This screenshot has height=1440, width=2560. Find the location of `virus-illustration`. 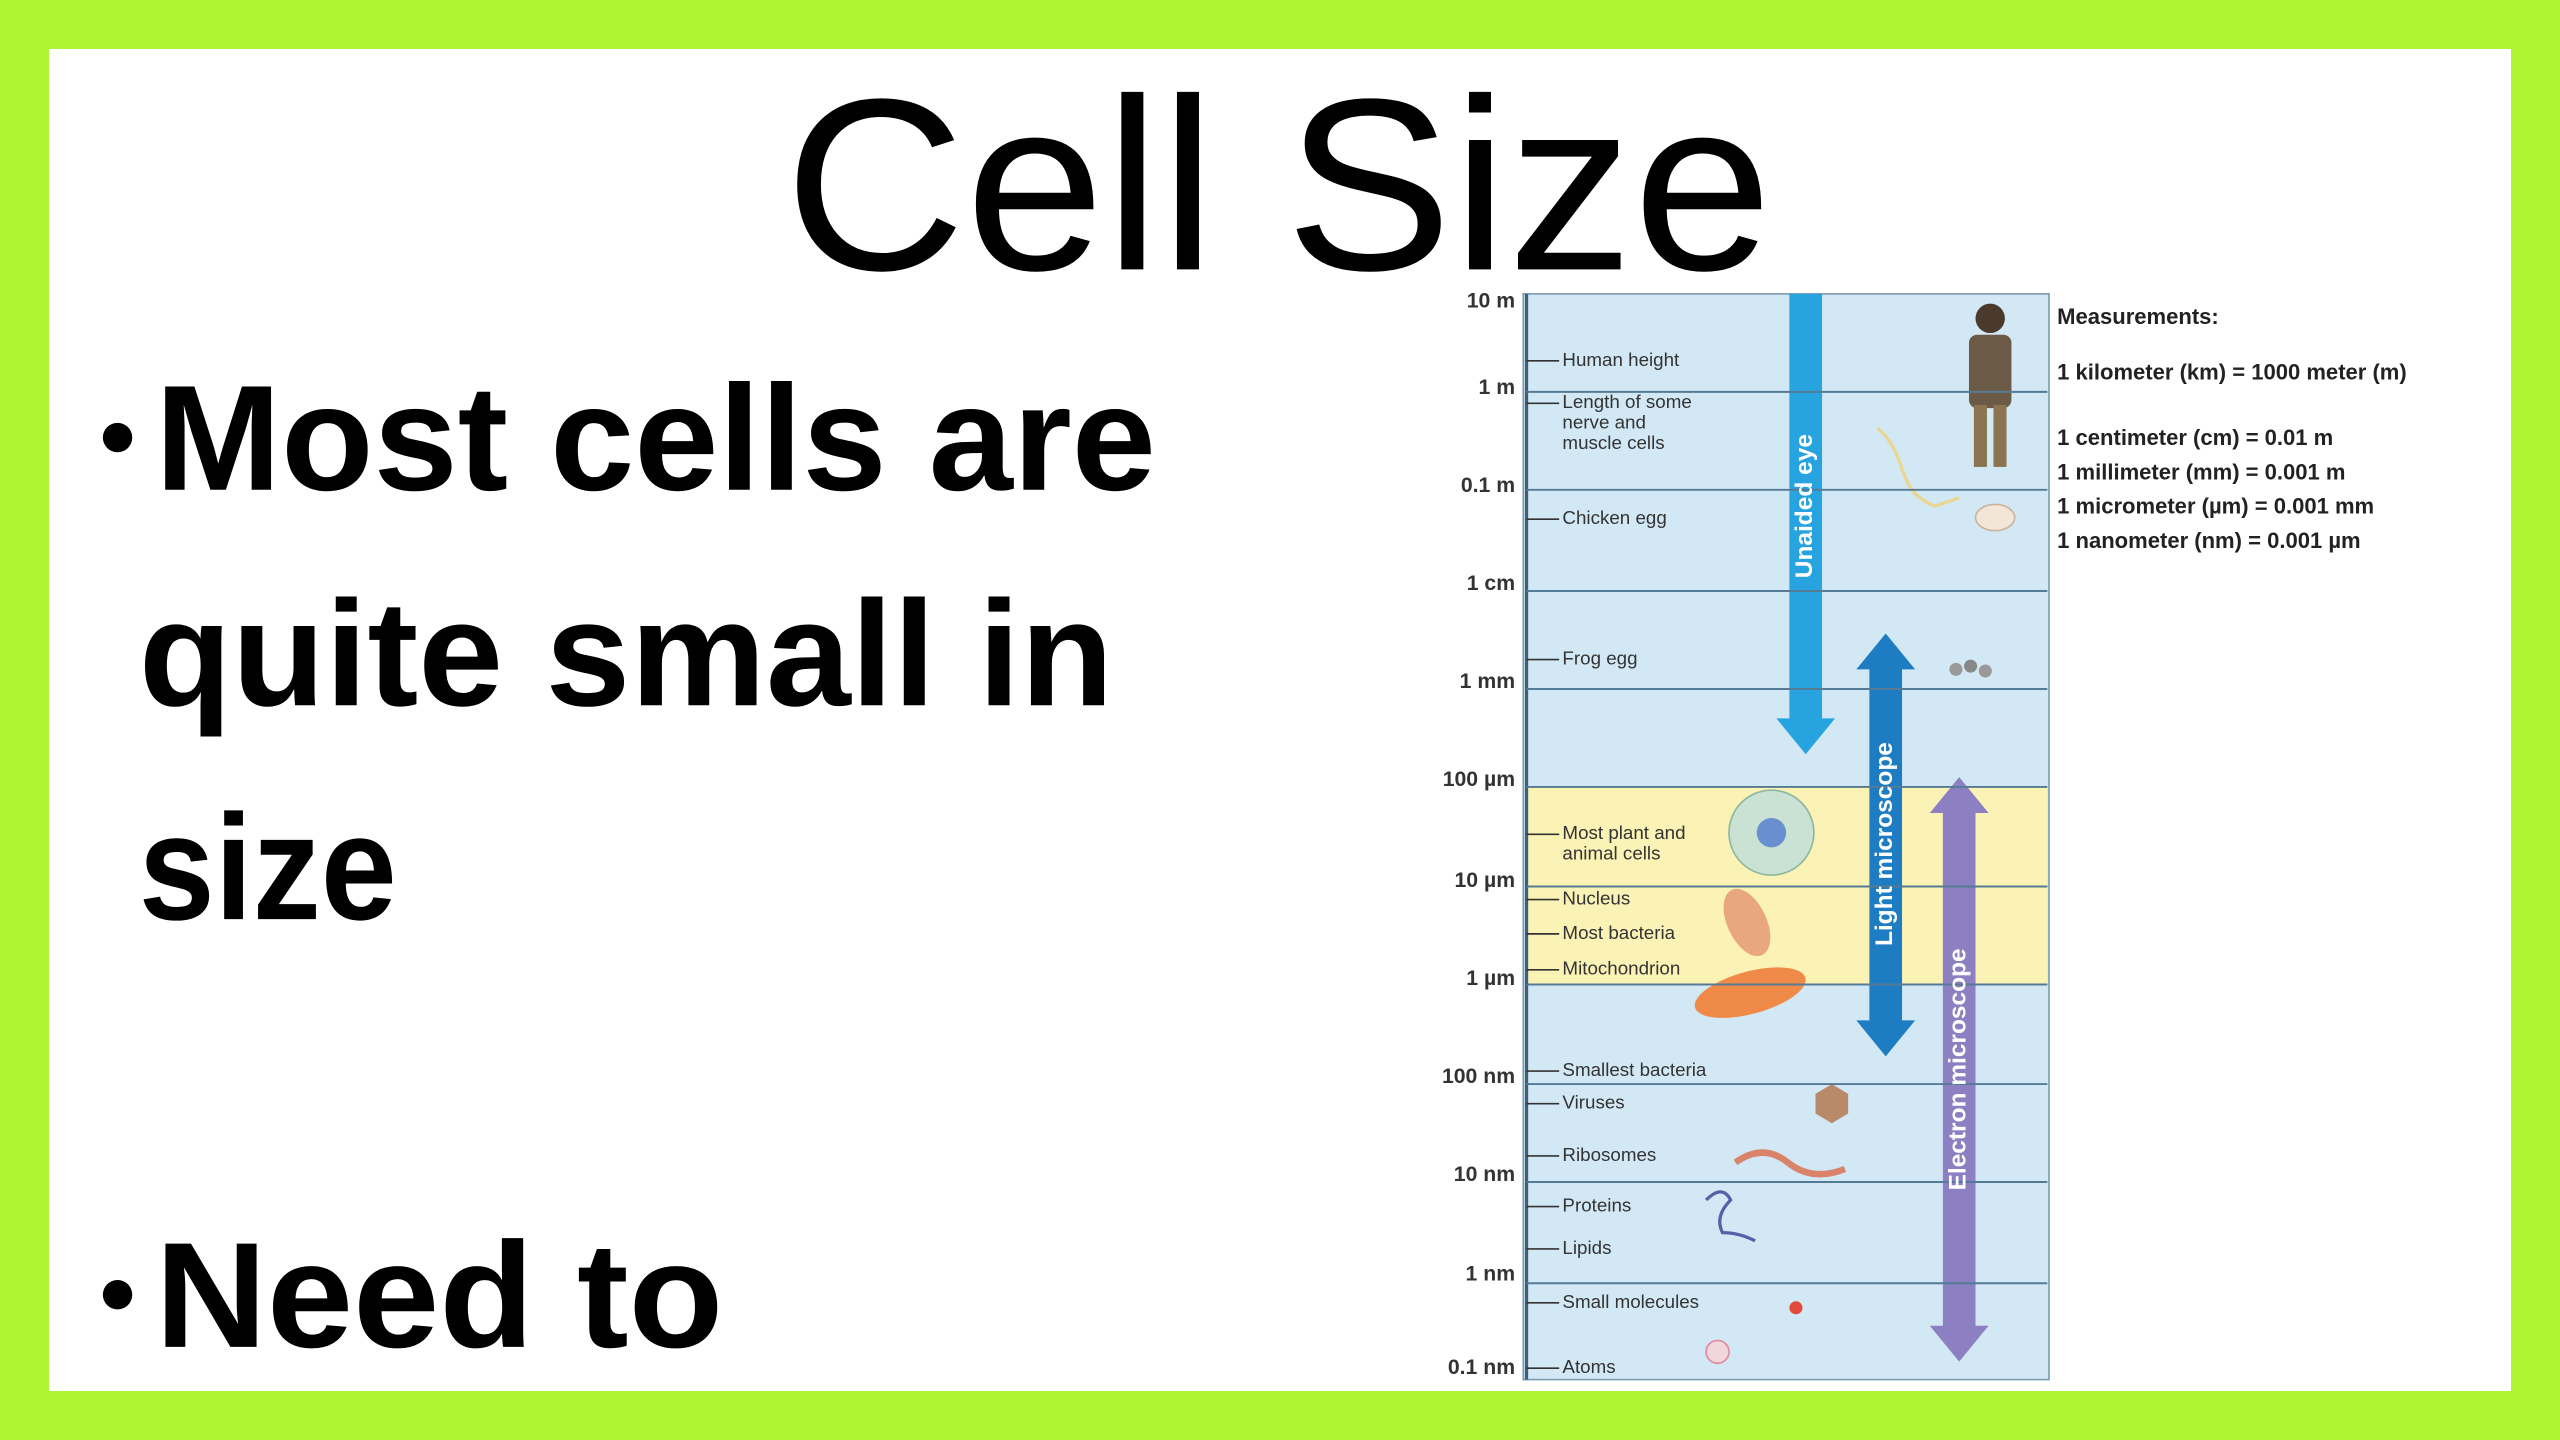

virus-illustration is located at coordinates (1832, 1104).